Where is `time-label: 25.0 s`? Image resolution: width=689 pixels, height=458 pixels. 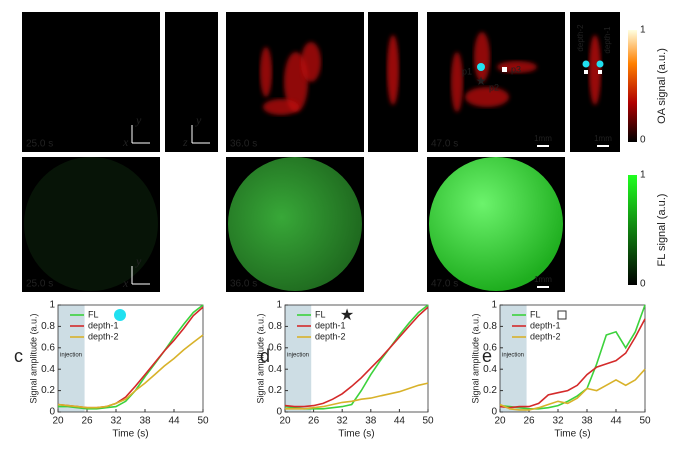 time-label: 25.0 s is located at coordinates (39, 144).